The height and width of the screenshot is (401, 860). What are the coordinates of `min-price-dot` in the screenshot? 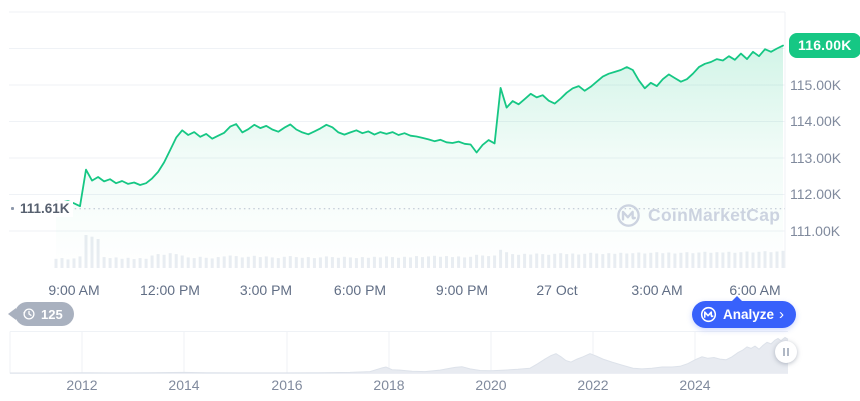 It's located at (12, 208).